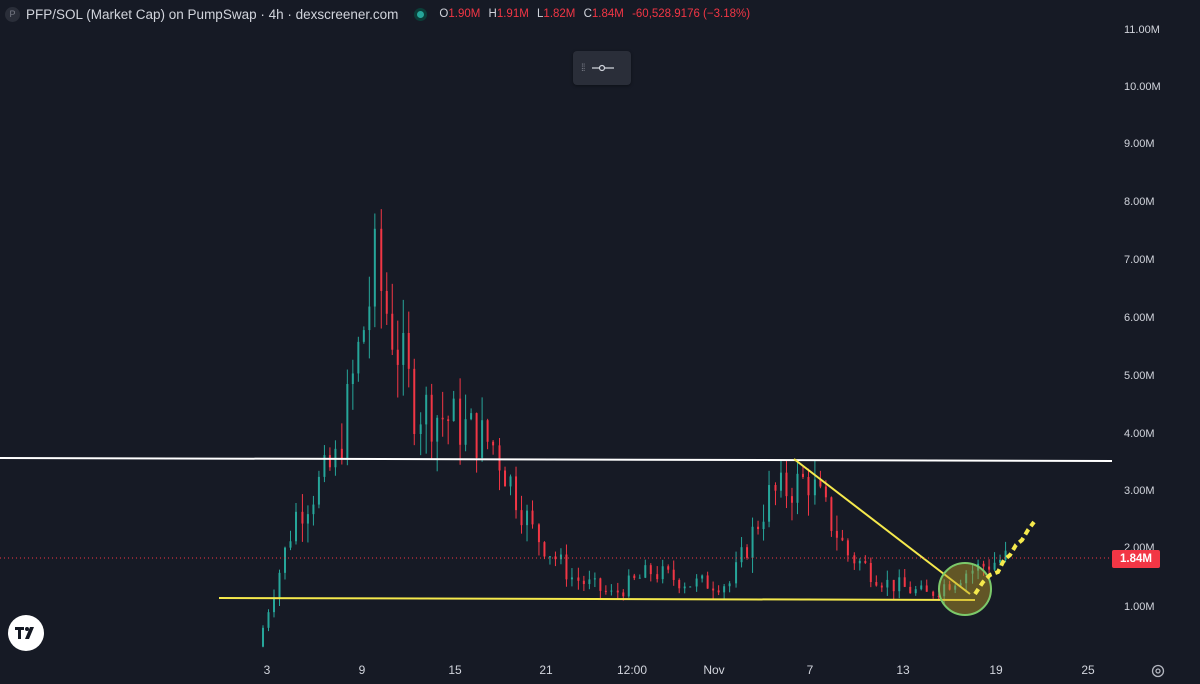 This screenshot has width=1200, height=684. What do you see at coordinates (882, 526) in the screenshot?
I see `descending-trendline` at bounding box center [882, 526].